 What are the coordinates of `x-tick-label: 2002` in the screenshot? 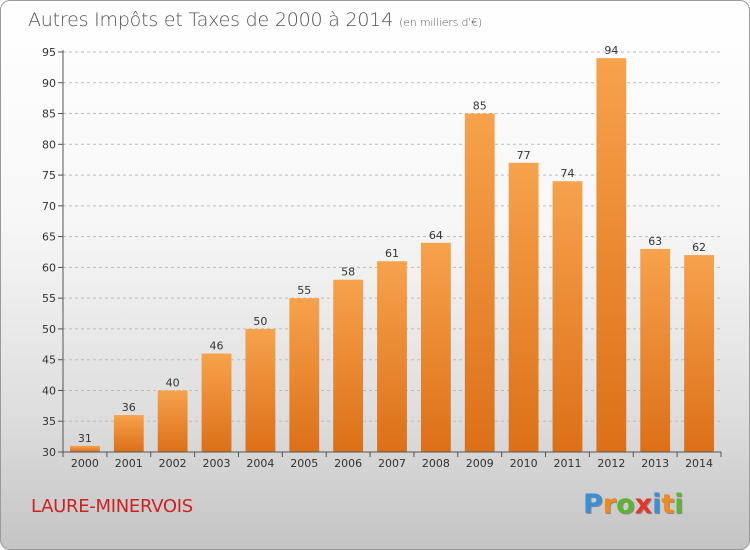 It's located at (173, 463).